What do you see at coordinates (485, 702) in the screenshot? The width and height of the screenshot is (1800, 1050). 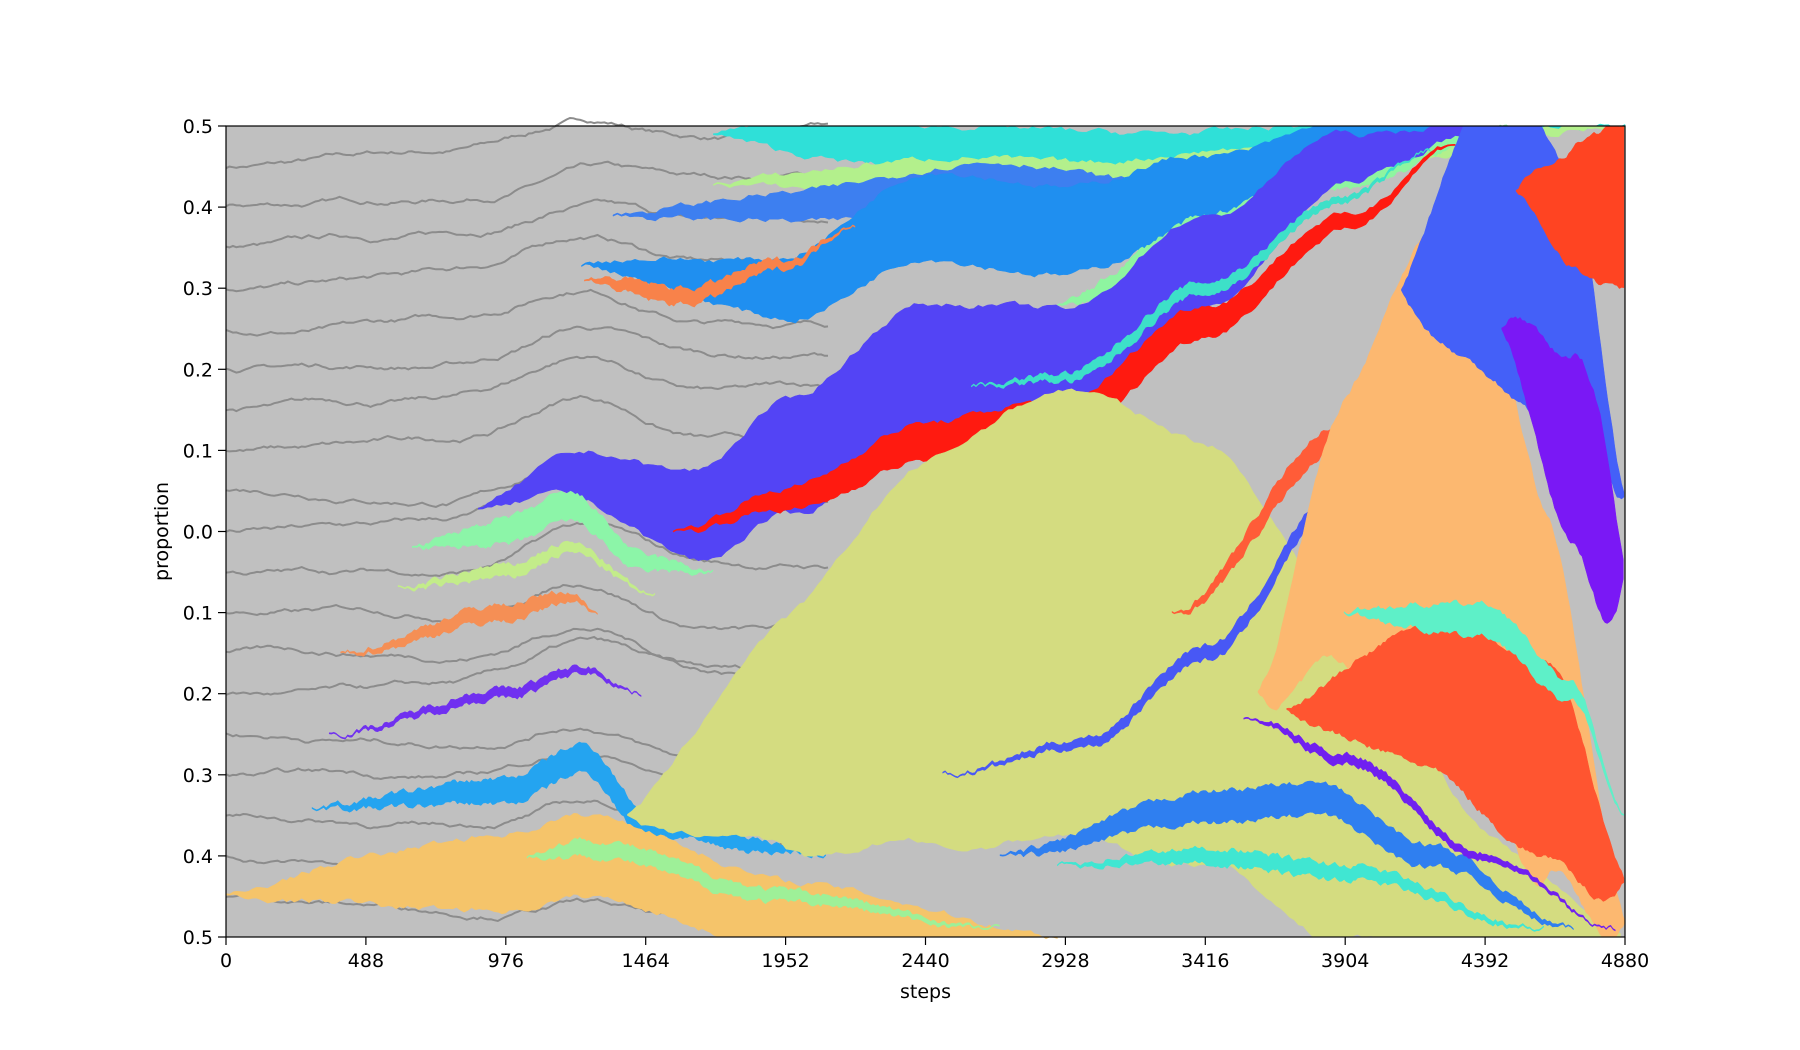 I see `stream-purple-left` at bounding box center [485, 702].